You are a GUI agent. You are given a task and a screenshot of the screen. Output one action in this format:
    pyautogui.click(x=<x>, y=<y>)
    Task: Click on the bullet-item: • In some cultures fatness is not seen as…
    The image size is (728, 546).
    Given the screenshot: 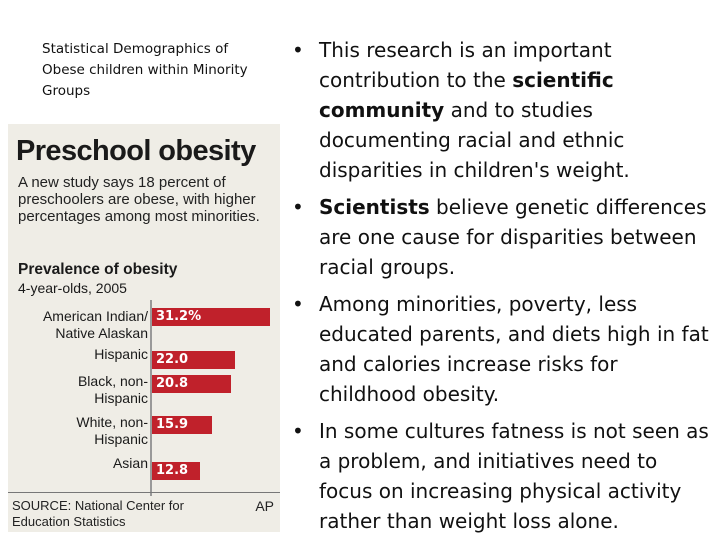 What is the action you would take?
    pyautogui.click(x=502, y=476)
    